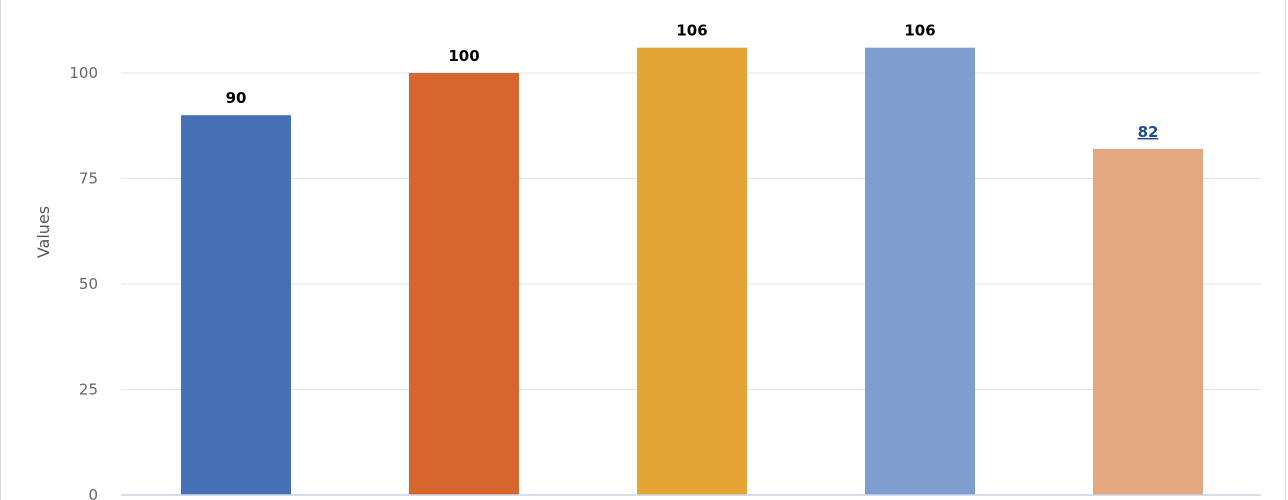 This screenshot has height=500, width=1288. I want to click on data-label-3: 106, so click(691, 31).